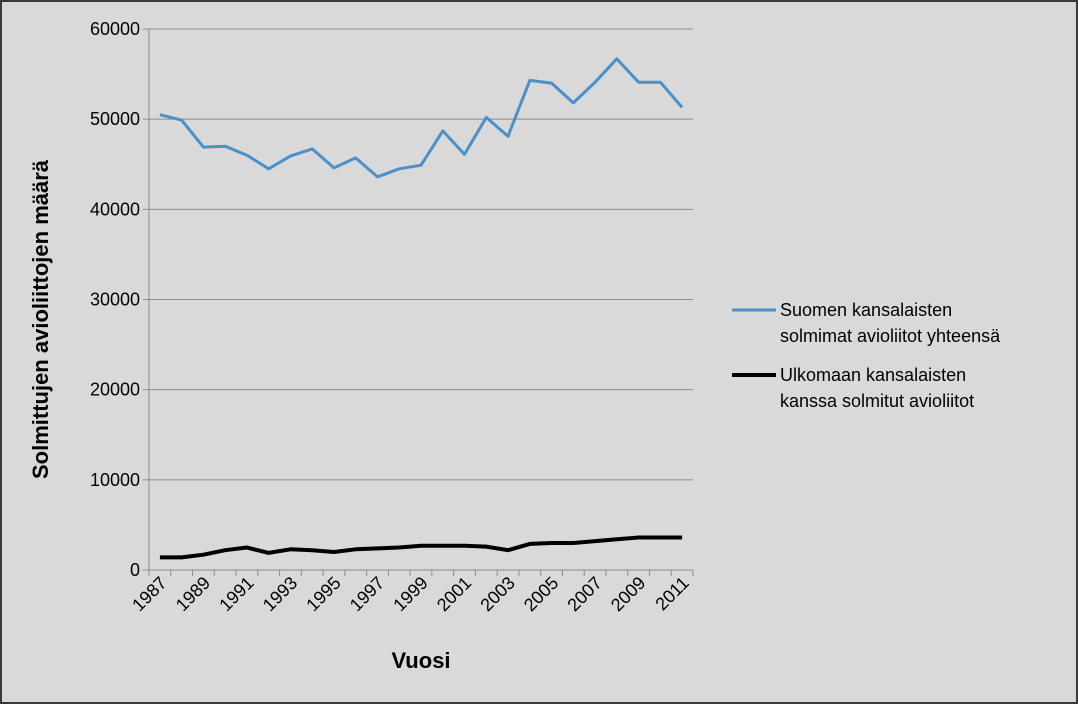 Image resolution: width=1078 pixels, height=704 pixels. Describe the element at coordinates (115, 209) in the screenshot. I see `y-tick-label: 40000` at that location.